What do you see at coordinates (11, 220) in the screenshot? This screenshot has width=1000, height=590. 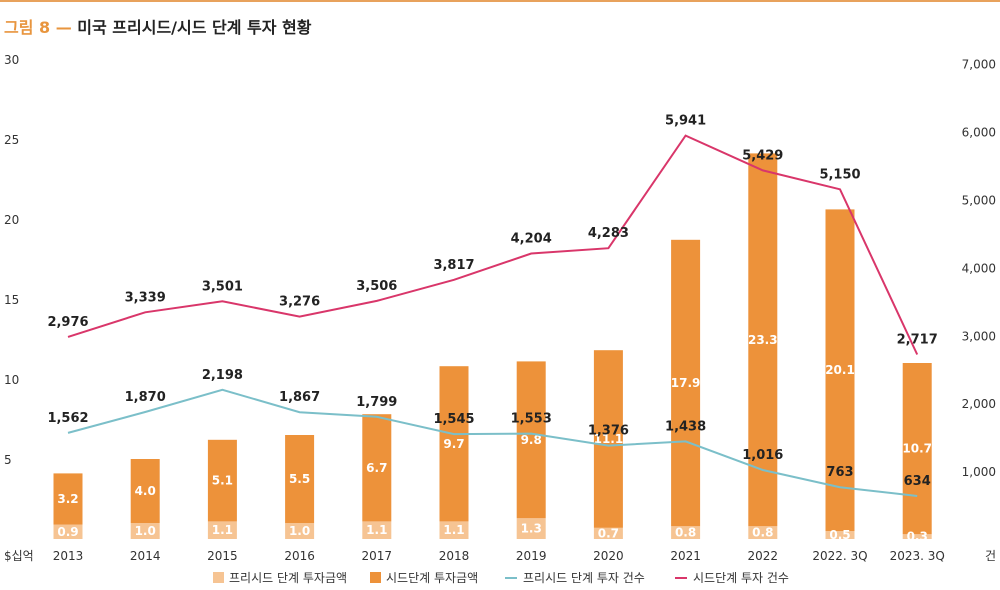 I see `left-axis-tick: 20` at bounding box center [11, 220].